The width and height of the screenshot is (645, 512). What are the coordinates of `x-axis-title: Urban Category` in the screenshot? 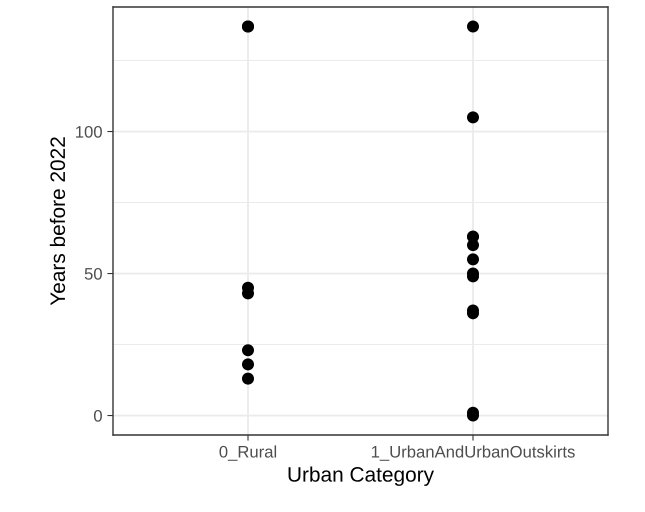 It's located at (361, 476).